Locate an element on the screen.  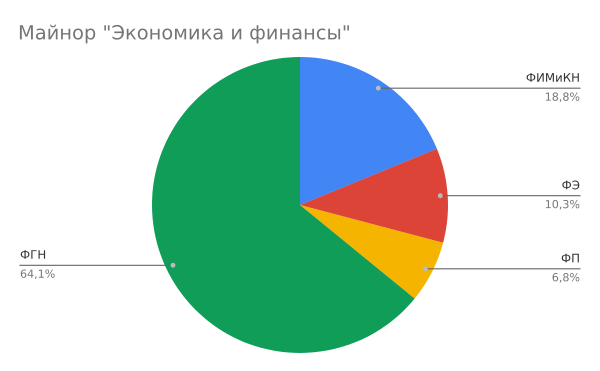
data-label: 18,8% is located at coordinates (563, 97).